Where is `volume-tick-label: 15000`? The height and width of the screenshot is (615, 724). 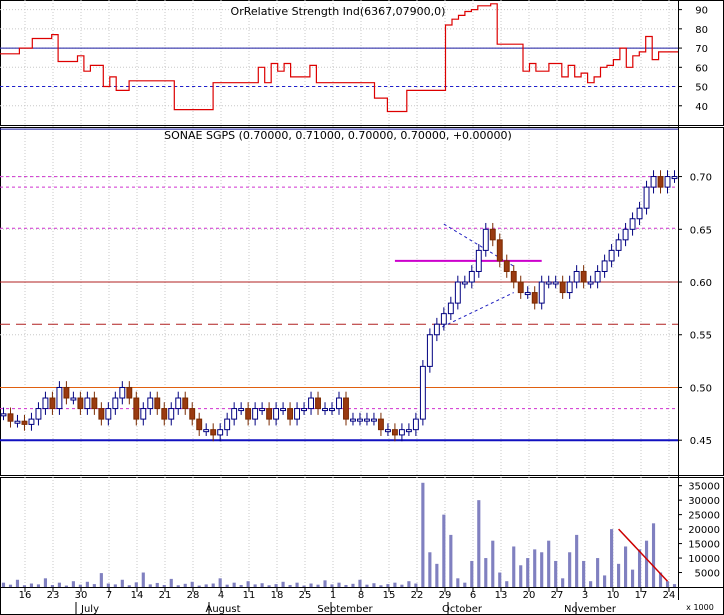
volume-tick-label: 15000 is located at coordinates (704, 545).